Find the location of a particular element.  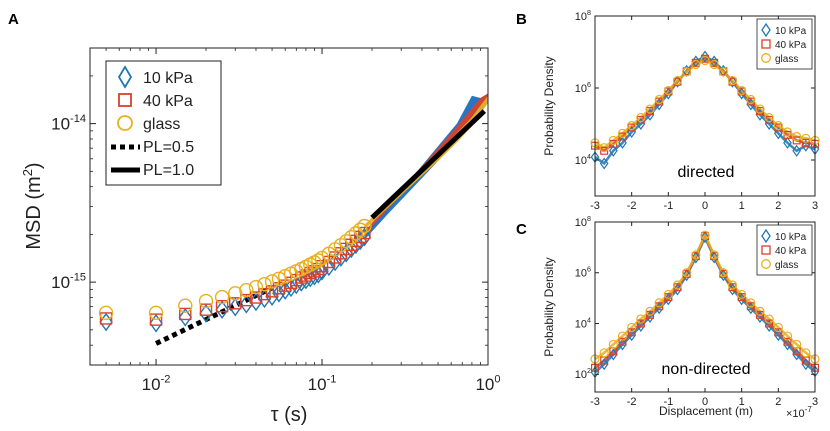

panel-b-ticks: -3 -2 -1 0 1 2 3 10⁴ 10⁶ 10⁸ is located at coordinates (696, 110).